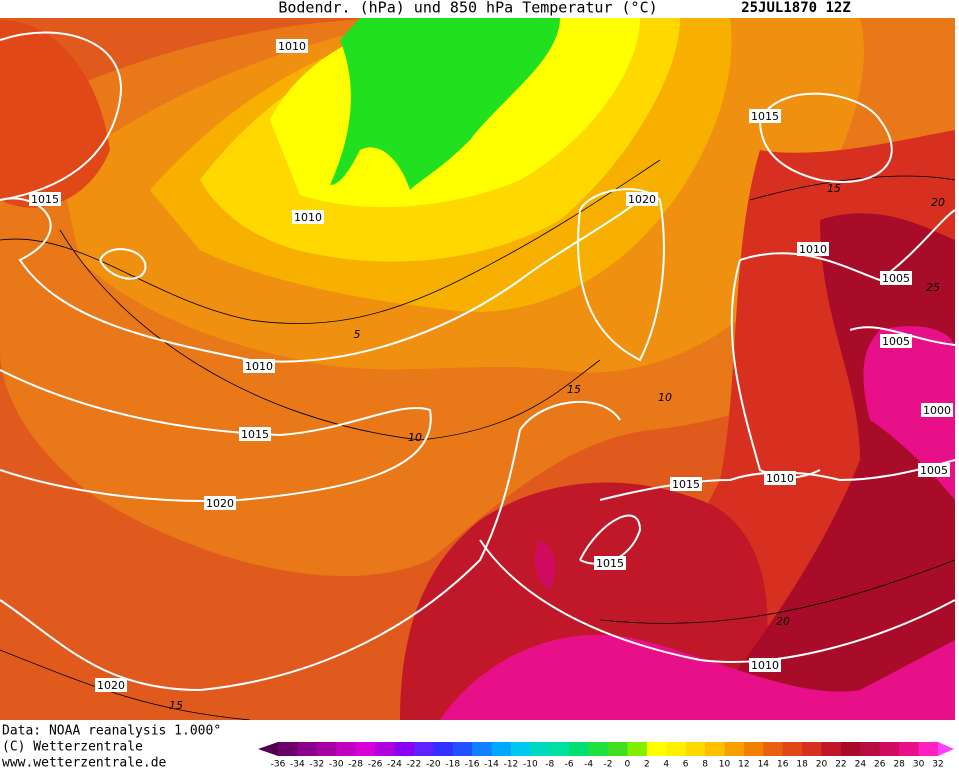 This screenshot has height=770, width=959. I want to click on isobar-label: 1000, so click(937, 410).